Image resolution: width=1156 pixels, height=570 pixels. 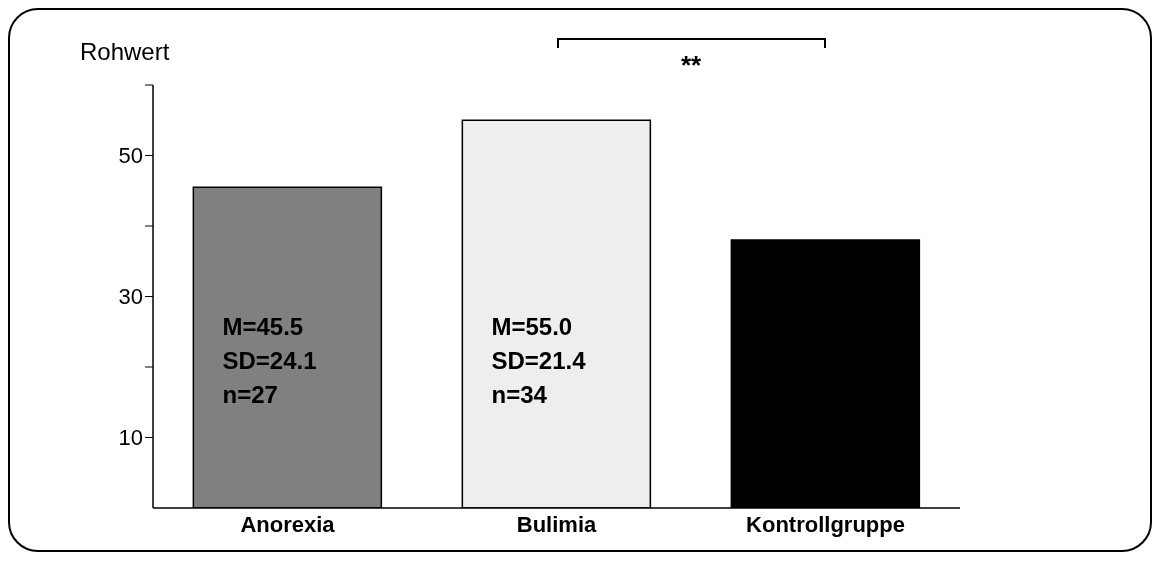 I want to click on annotation: M=45.5 SD=24.1 n=27, so click(x=269, y=361).